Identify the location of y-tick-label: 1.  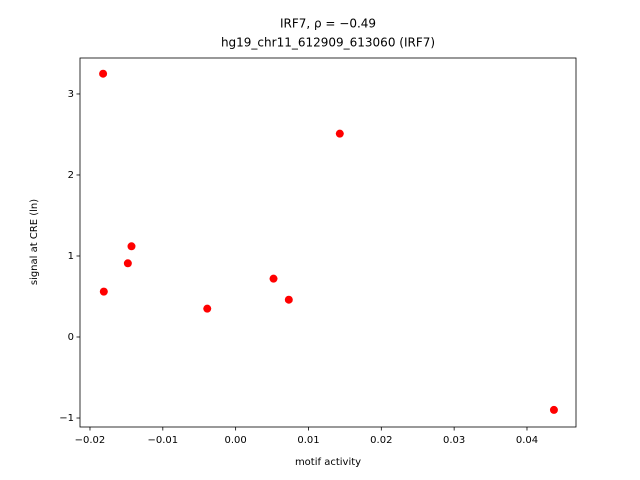
(71, 256).